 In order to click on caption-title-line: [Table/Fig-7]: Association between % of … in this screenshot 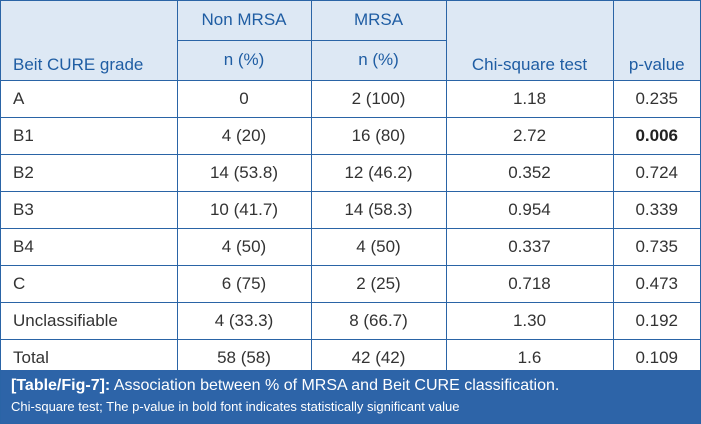, I will do `click(355, 386)`.